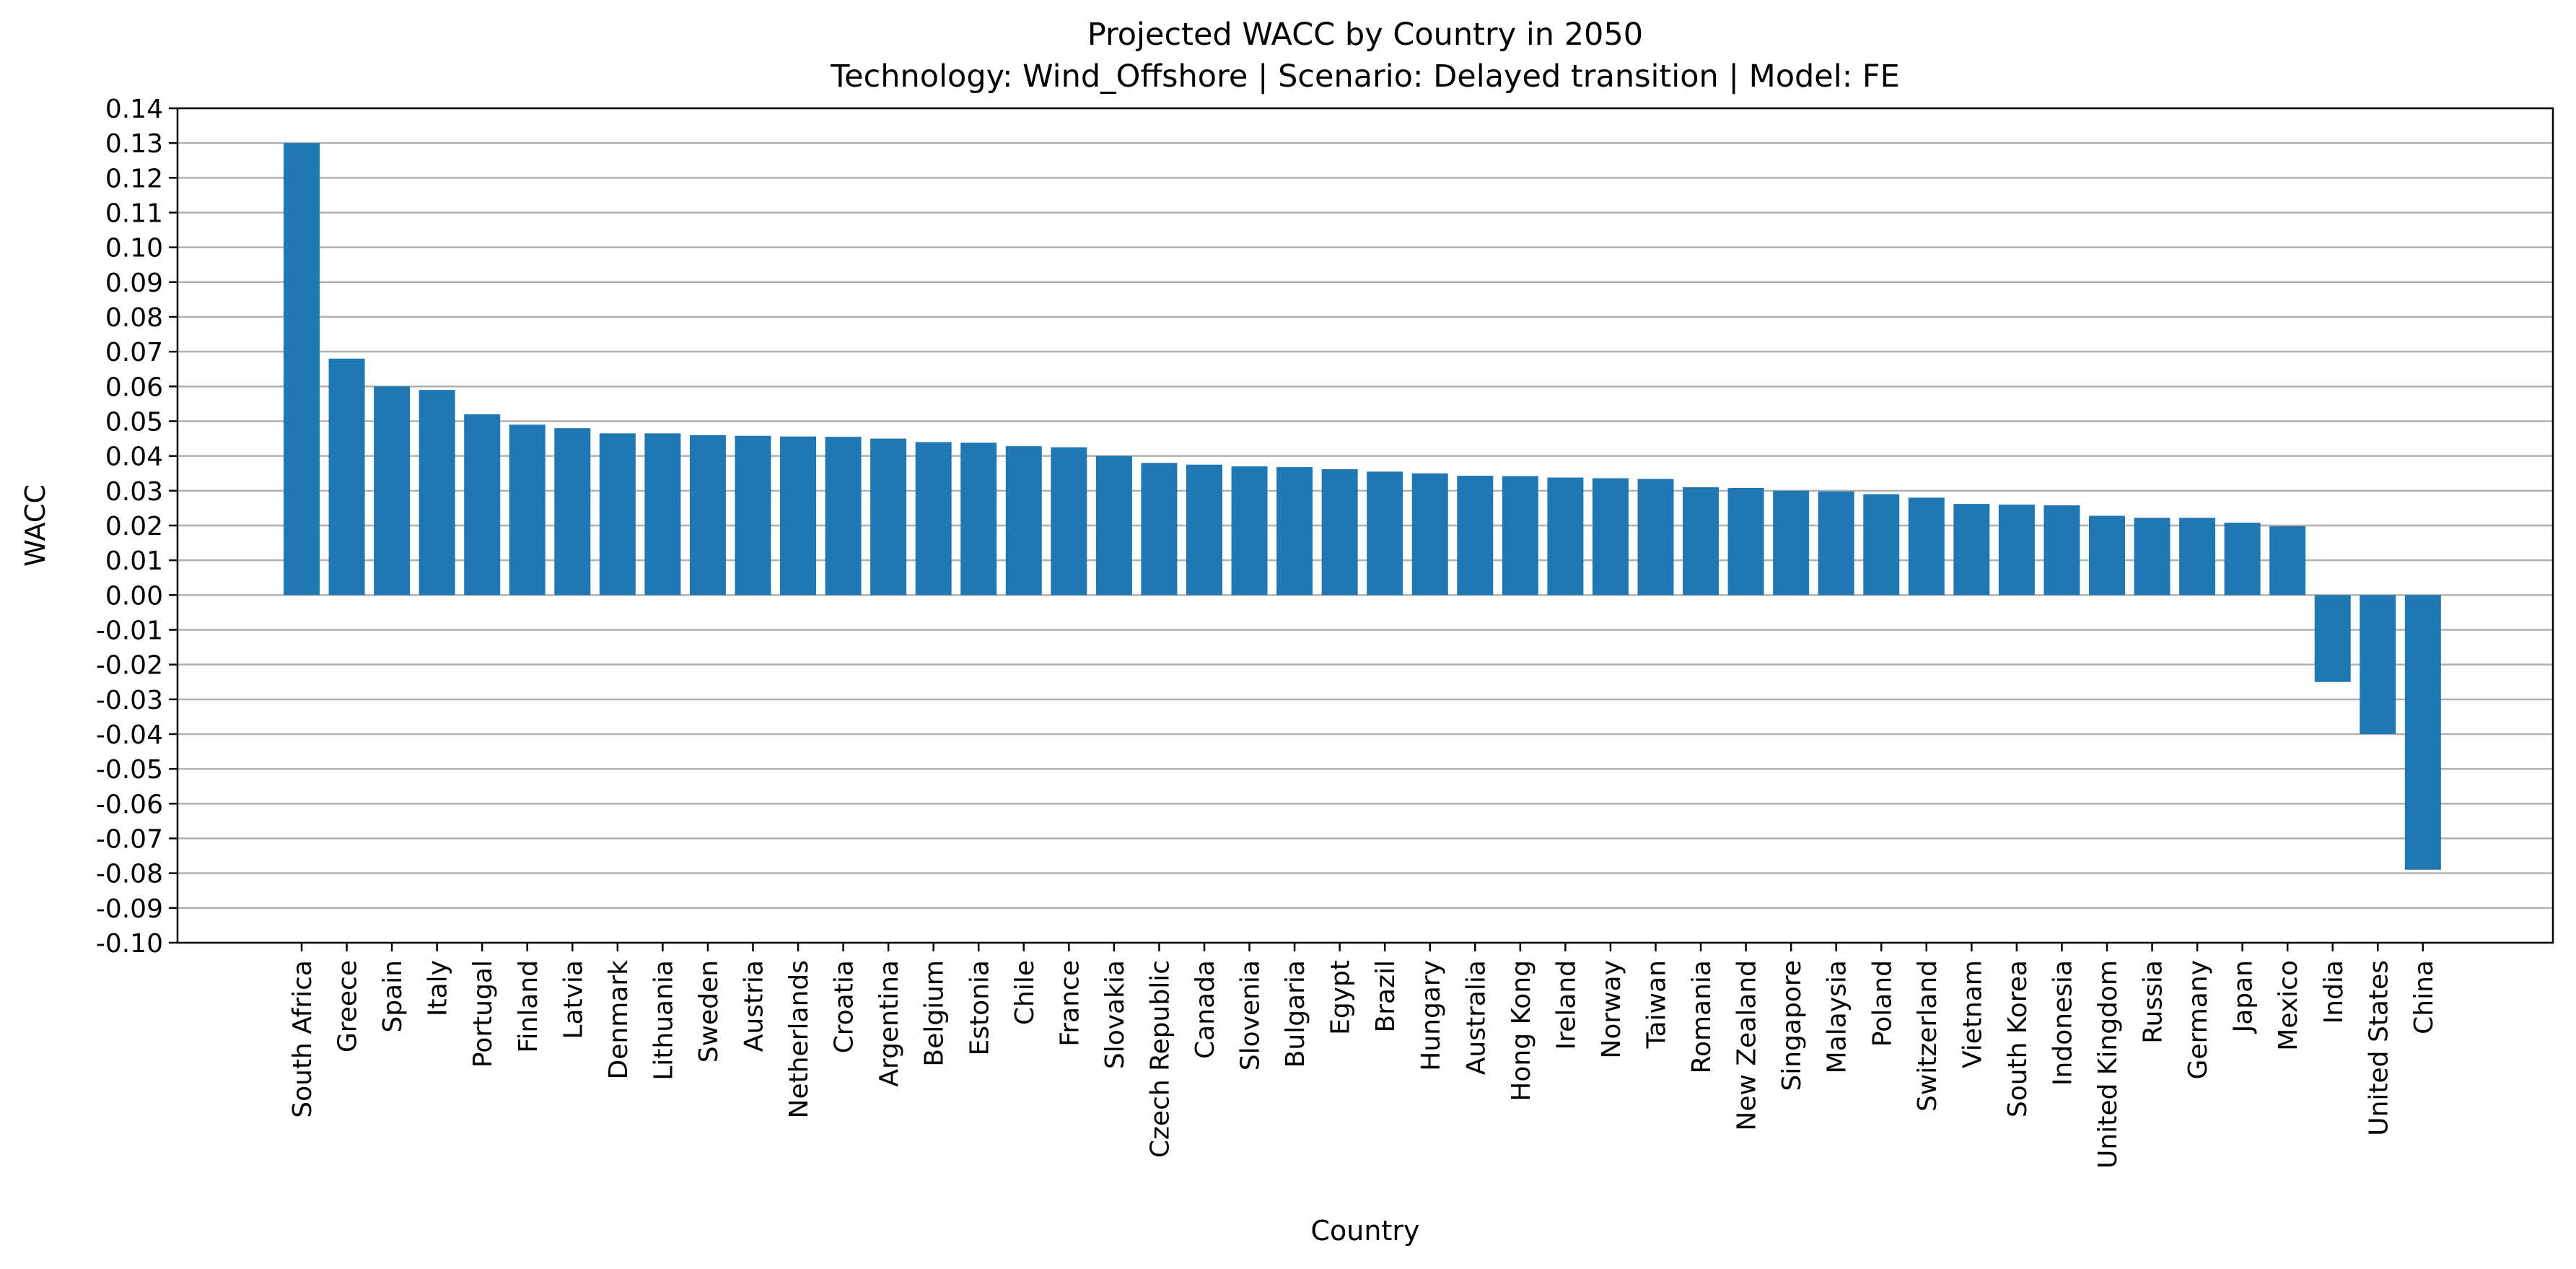  I want to click on x-tick-label: Croatia, so click(844, 1006).